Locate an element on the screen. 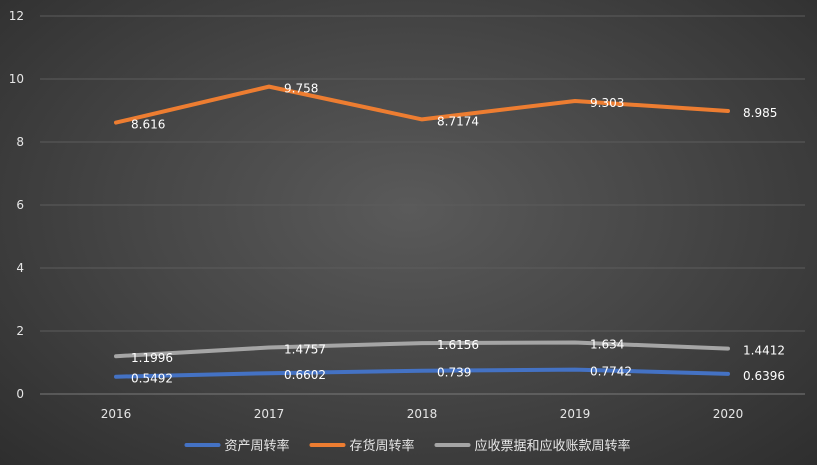 The image size is (817, 465). x-tick-label: 2017 is located at coordinates (269, 414).